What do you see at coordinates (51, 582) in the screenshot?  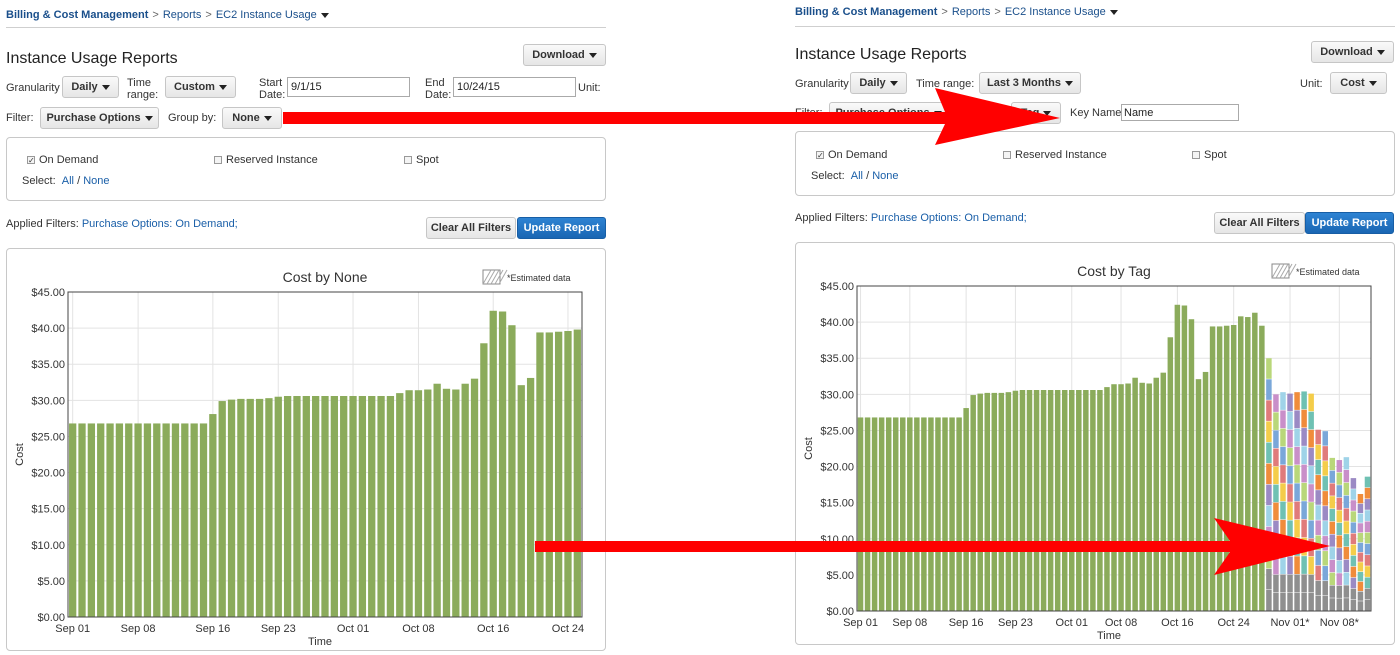 I see `y-tick-label: $5.00` at bounding box center [51, 582].